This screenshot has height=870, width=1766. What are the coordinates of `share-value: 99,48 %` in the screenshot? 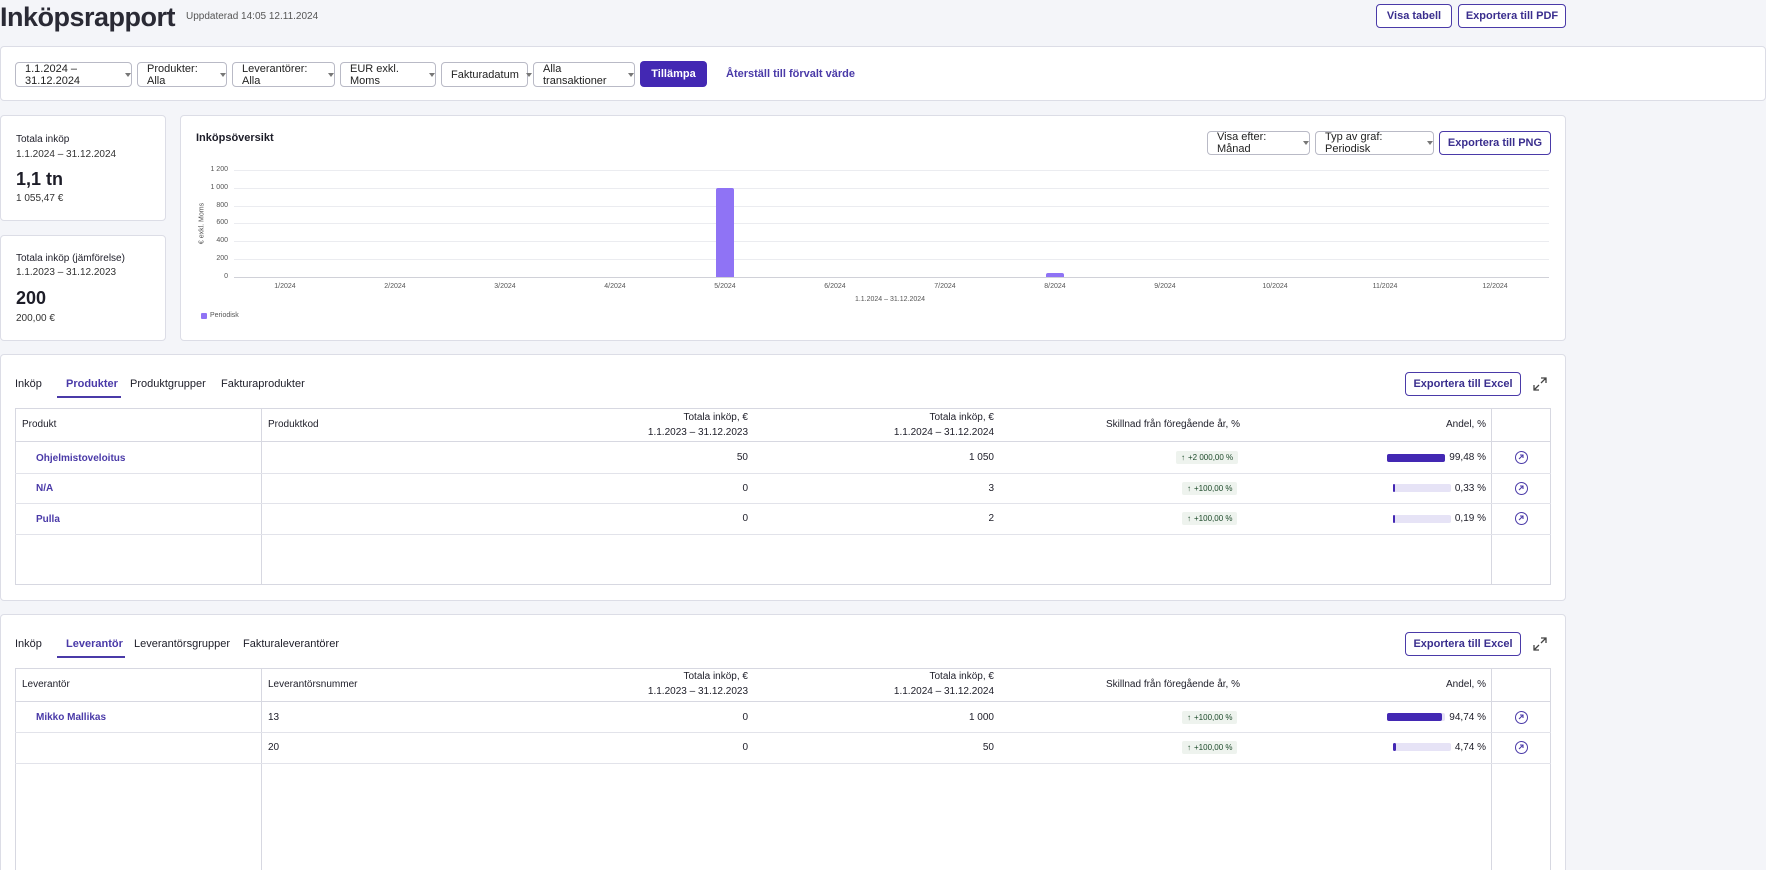 It's located at (1467, 457).